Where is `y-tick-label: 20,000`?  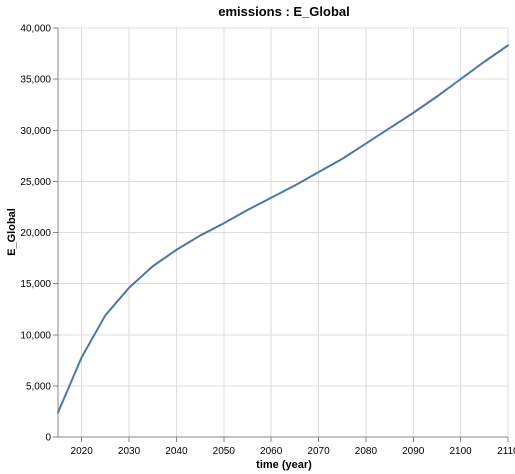 y-tick-label: 20,000 is located at coordinates (35, 233).